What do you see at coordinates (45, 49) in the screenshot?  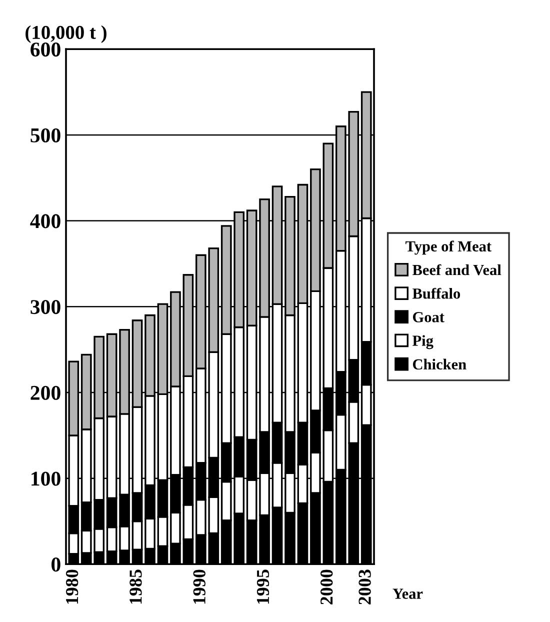 I see `y-tick-label: 600` at bounding box center [45, 49].